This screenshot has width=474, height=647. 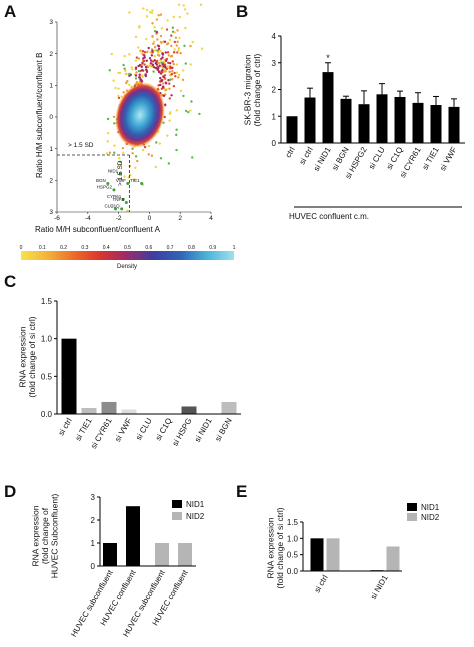 I want to click on x-tick-label: 4, so click(x=211, y=218).